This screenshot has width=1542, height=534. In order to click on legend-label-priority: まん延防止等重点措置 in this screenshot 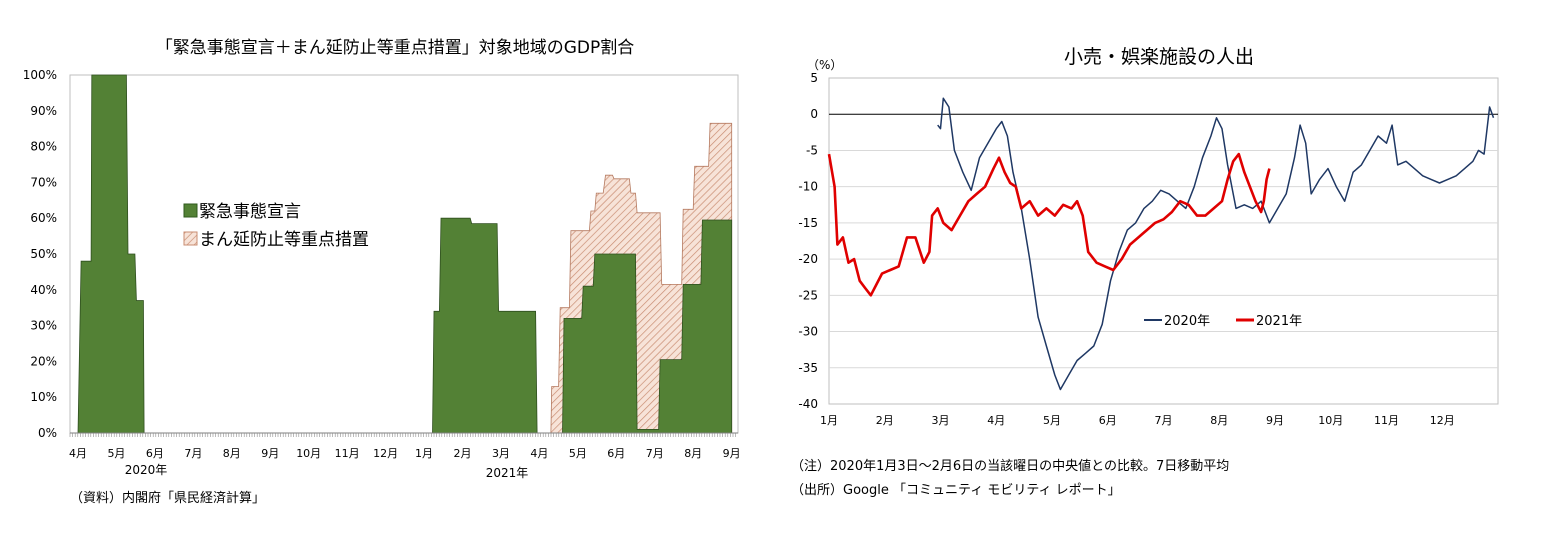, I will do `click(284, 240)`.